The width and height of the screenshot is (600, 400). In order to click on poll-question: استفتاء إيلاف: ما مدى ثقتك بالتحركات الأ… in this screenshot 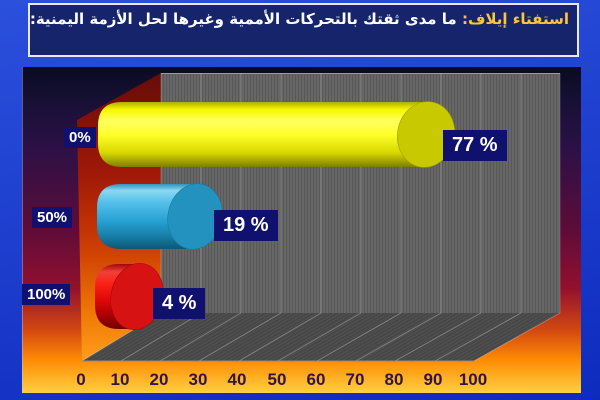, I will do `click(303, 16)`.